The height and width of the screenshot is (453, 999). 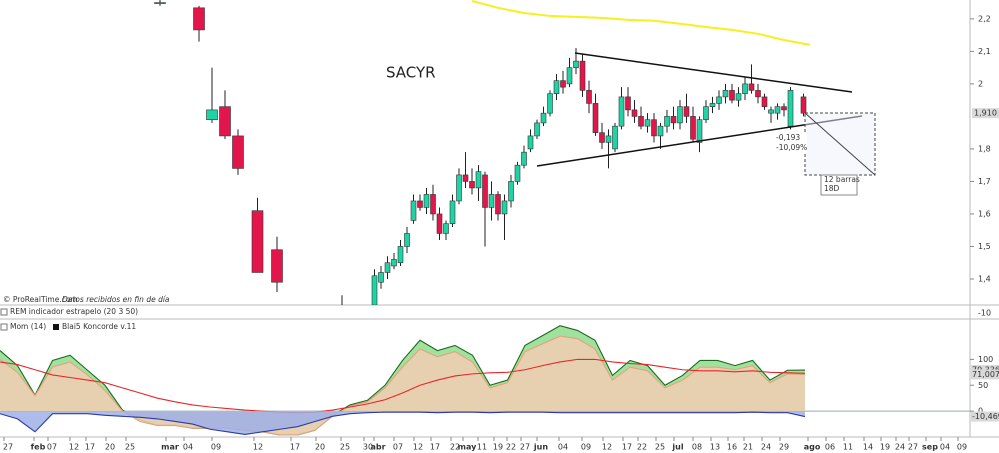 I want to click on x-tick-label: 06, so click(x=830, y=447).